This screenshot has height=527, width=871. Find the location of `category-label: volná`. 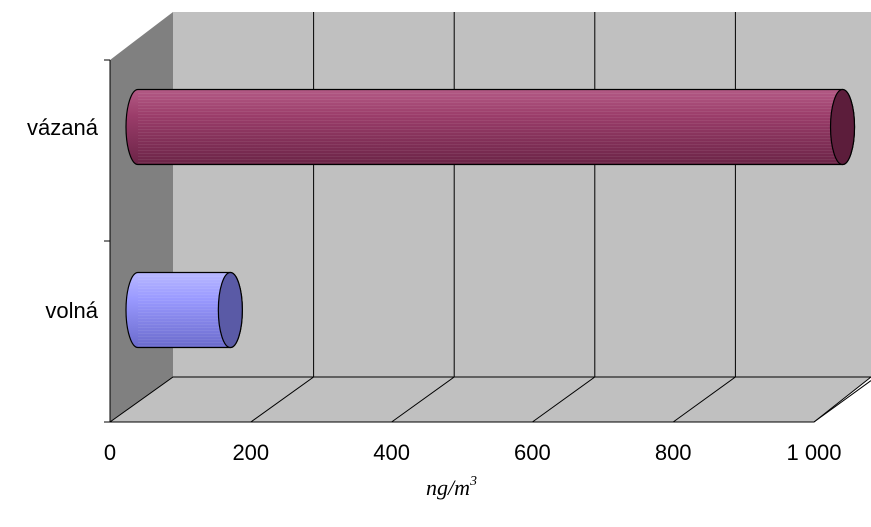

category-label: volná is located at coordinates (71, 310).